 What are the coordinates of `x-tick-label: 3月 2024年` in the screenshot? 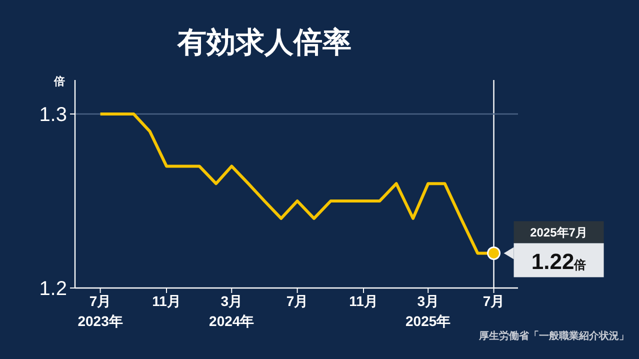 It's located at (231, 311).